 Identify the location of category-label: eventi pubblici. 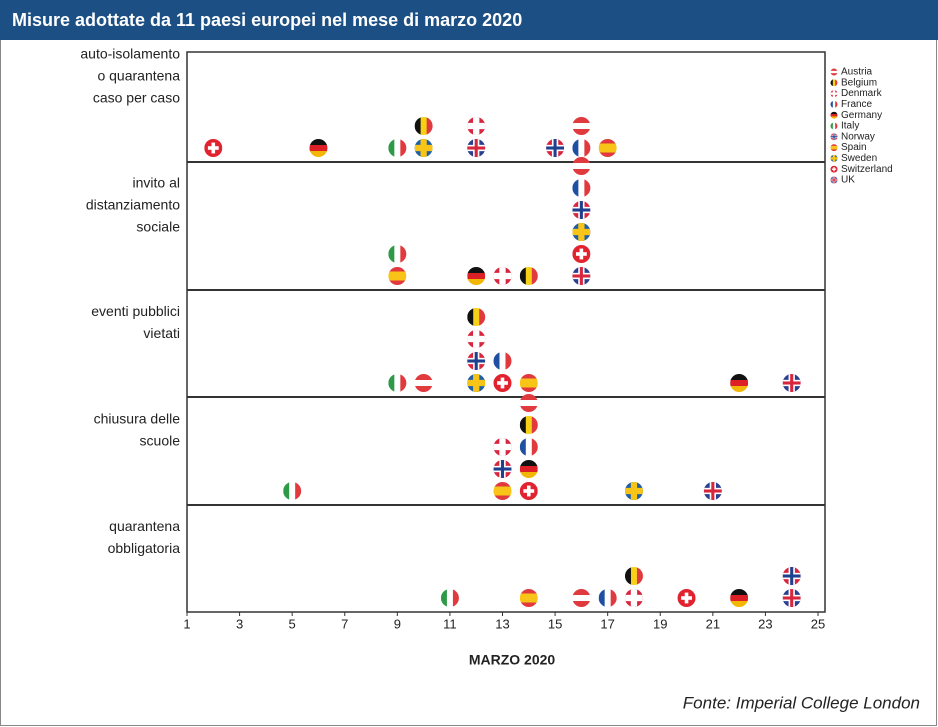
(135, 311).